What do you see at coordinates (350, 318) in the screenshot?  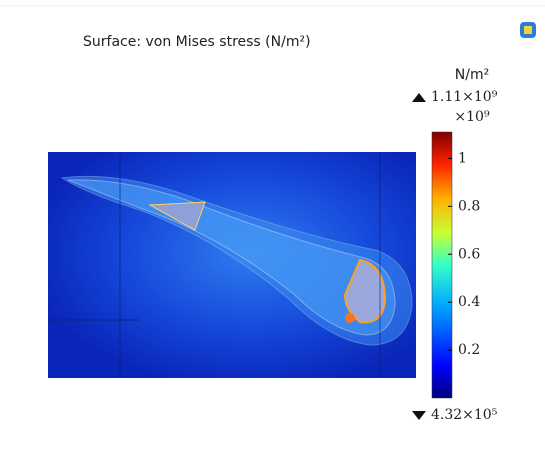 I see `hot-spot` at bounding box center [350, 318].